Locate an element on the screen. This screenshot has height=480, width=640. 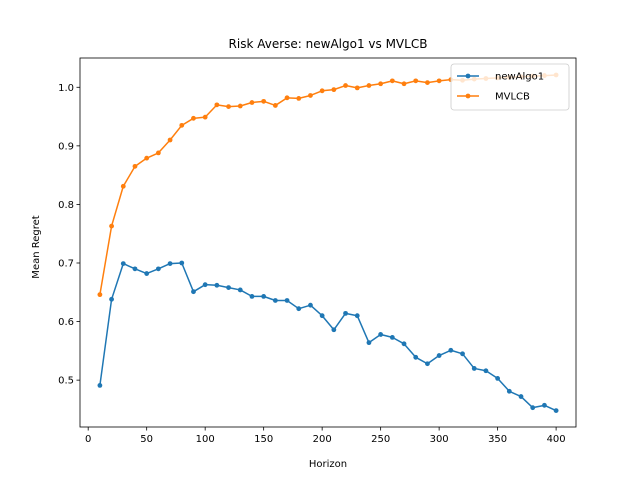
chart-title: Risk Averse: newAlgo1 vs MVLCB is located at coordinates (328, 44).